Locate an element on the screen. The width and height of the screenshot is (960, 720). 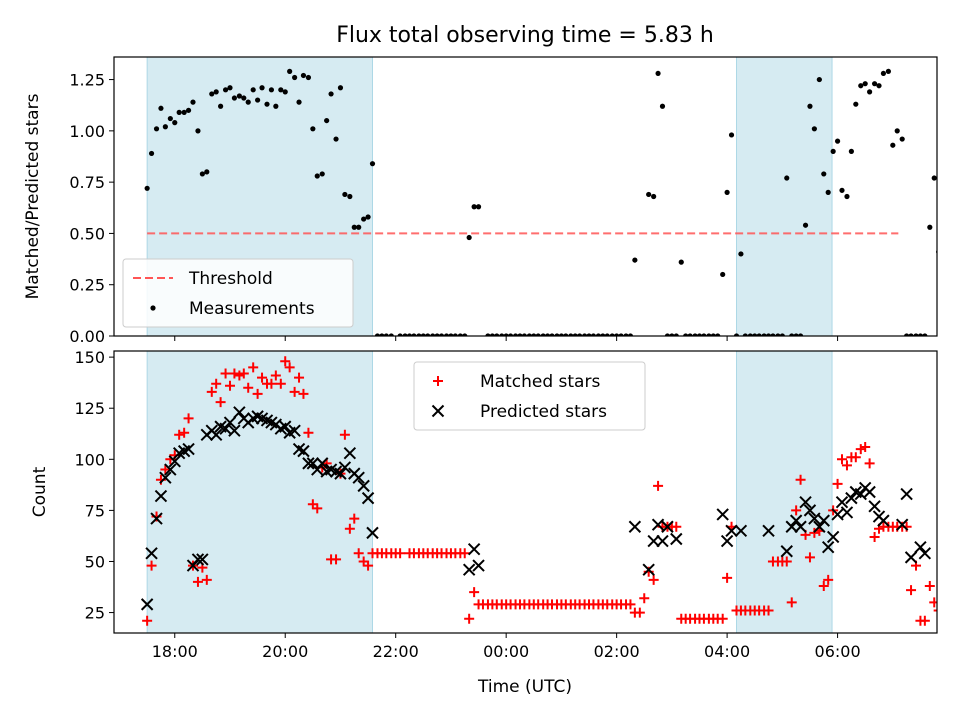
y-tick-label: 1.00 is located at coordinates (87, 131).